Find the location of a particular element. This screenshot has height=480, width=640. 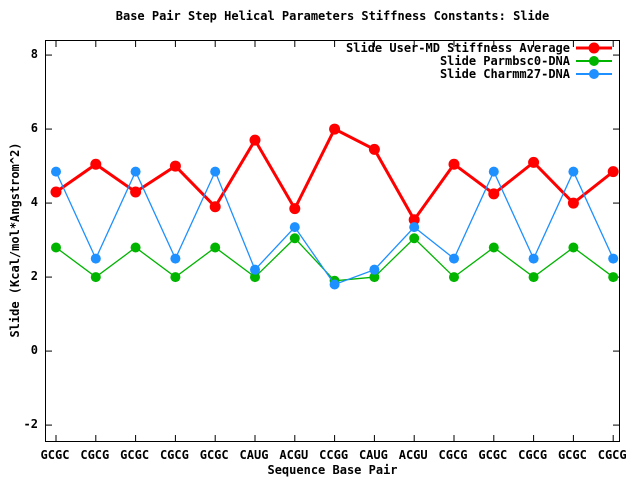

y-tick-label: 2 is located at coordinates (34, 276).